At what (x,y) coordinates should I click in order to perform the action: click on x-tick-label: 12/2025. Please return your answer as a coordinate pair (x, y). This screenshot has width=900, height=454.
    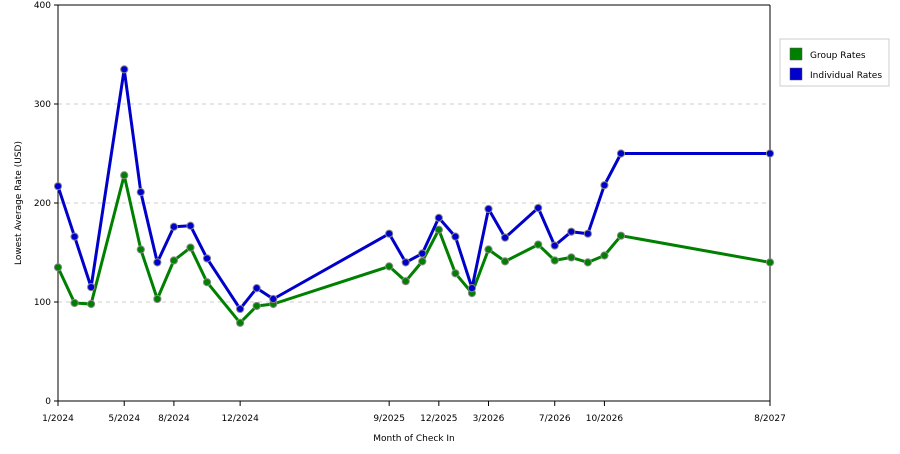
    Looking at the image, I should click on (438, 419).